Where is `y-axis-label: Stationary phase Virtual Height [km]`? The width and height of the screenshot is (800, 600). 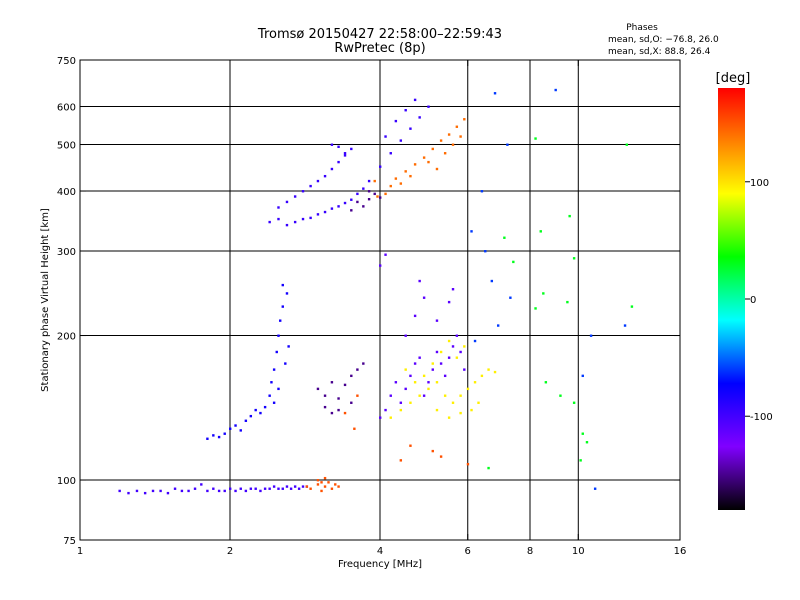
y-axis-label: Stationary phase Virtual Height [km] is located at coordinates (45, 300).